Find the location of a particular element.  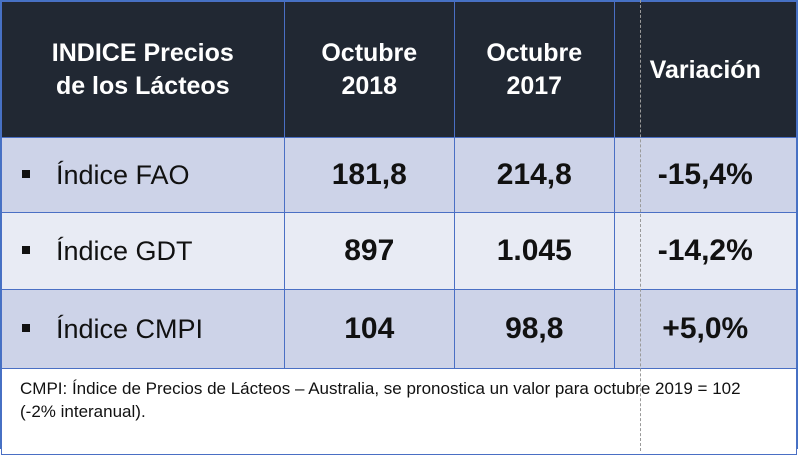

cell-oct-2017: 98,8 is located at coordinates (534, 329).